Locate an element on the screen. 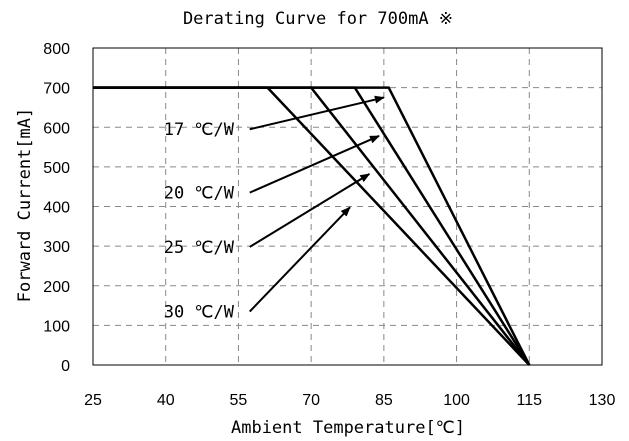 The image size is (629, 441). x-tick-label-6: 115 is located at coordinates (530, 400).